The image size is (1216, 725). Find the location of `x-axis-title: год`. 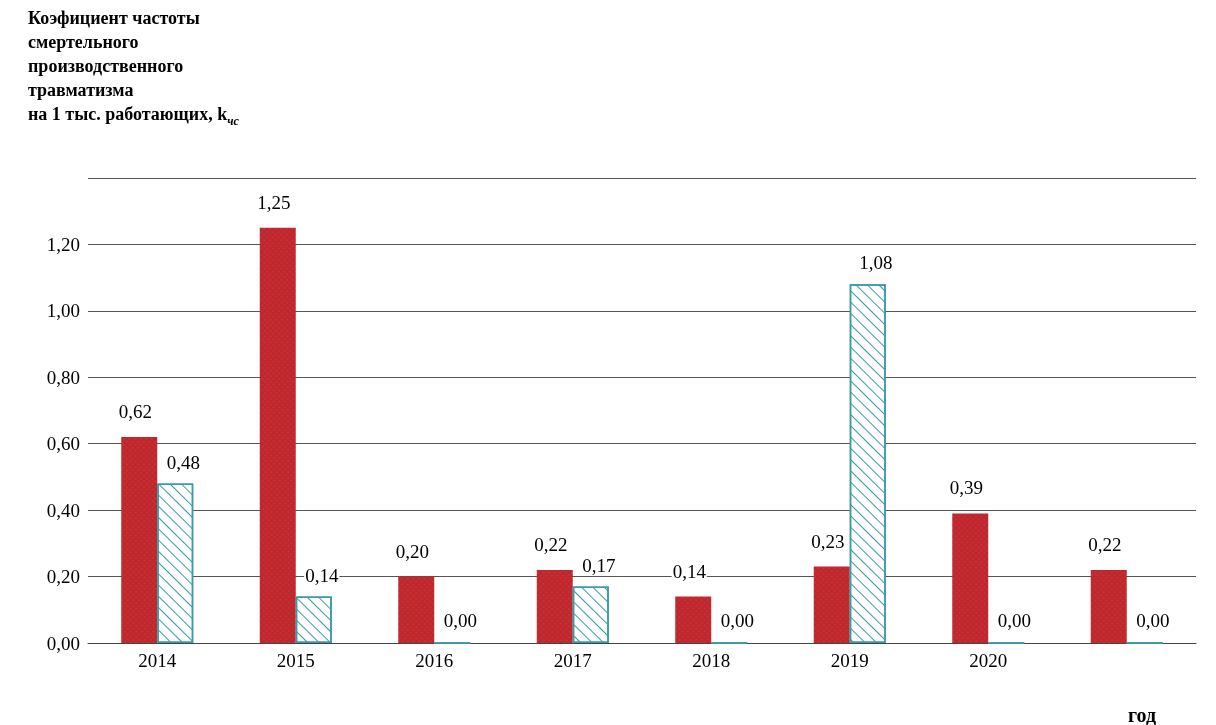

x-axis-title: год is located at coordinates (1141, 714).